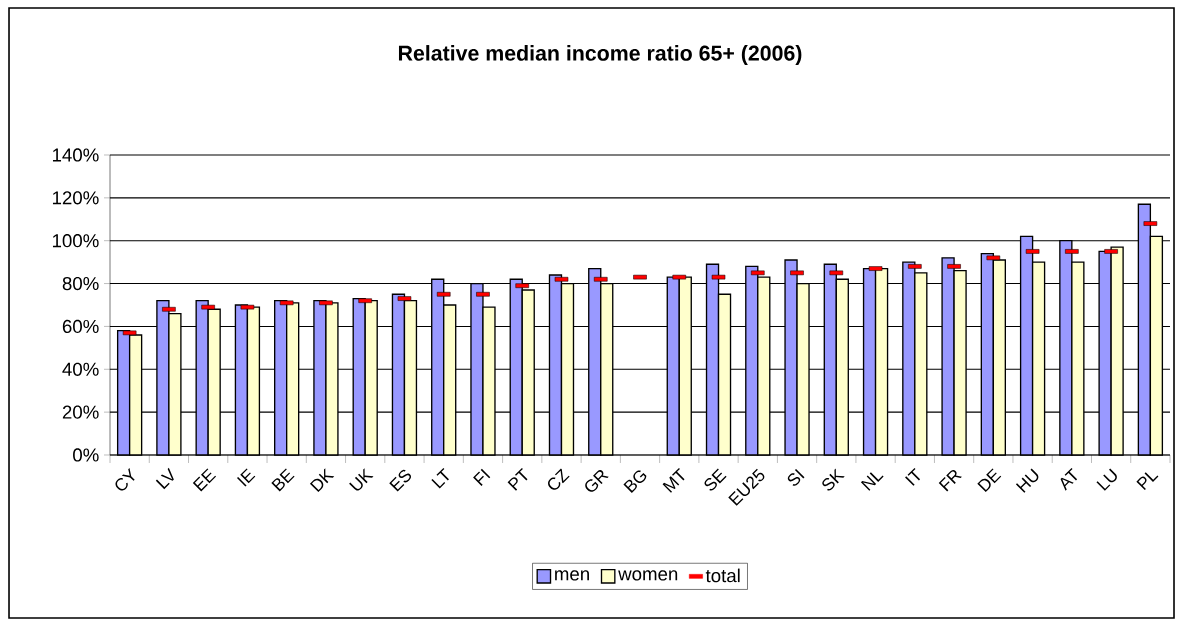 Image resolution: width=1181 pixels, height=620 pixels. Describe the element at coordinates (400, 480) in the screenshot. I see `x-tick-label: ES` at that location.